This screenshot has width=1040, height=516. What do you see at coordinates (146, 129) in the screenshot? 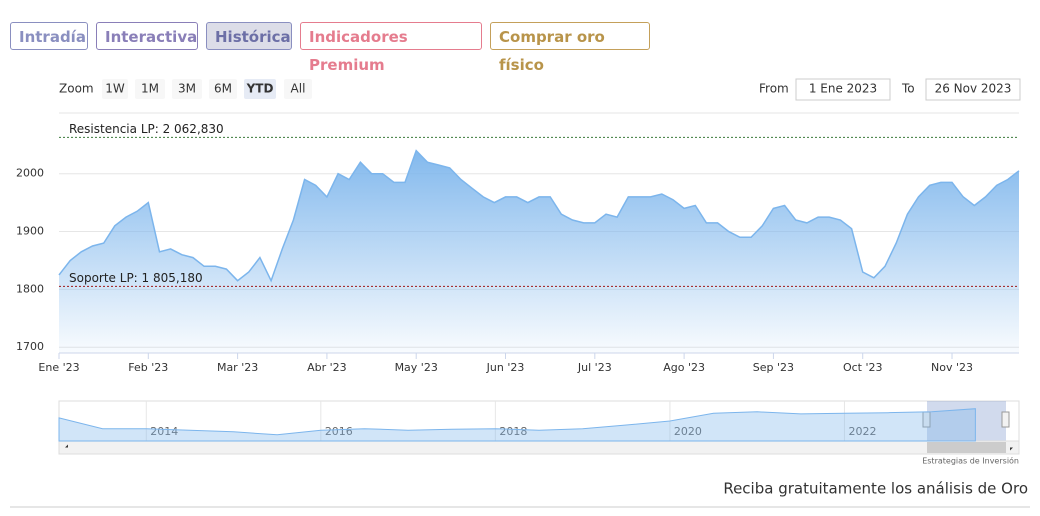
I see `plot-line-label: Resistencia LP: 2 062,830` at bounding box center [146, 129].